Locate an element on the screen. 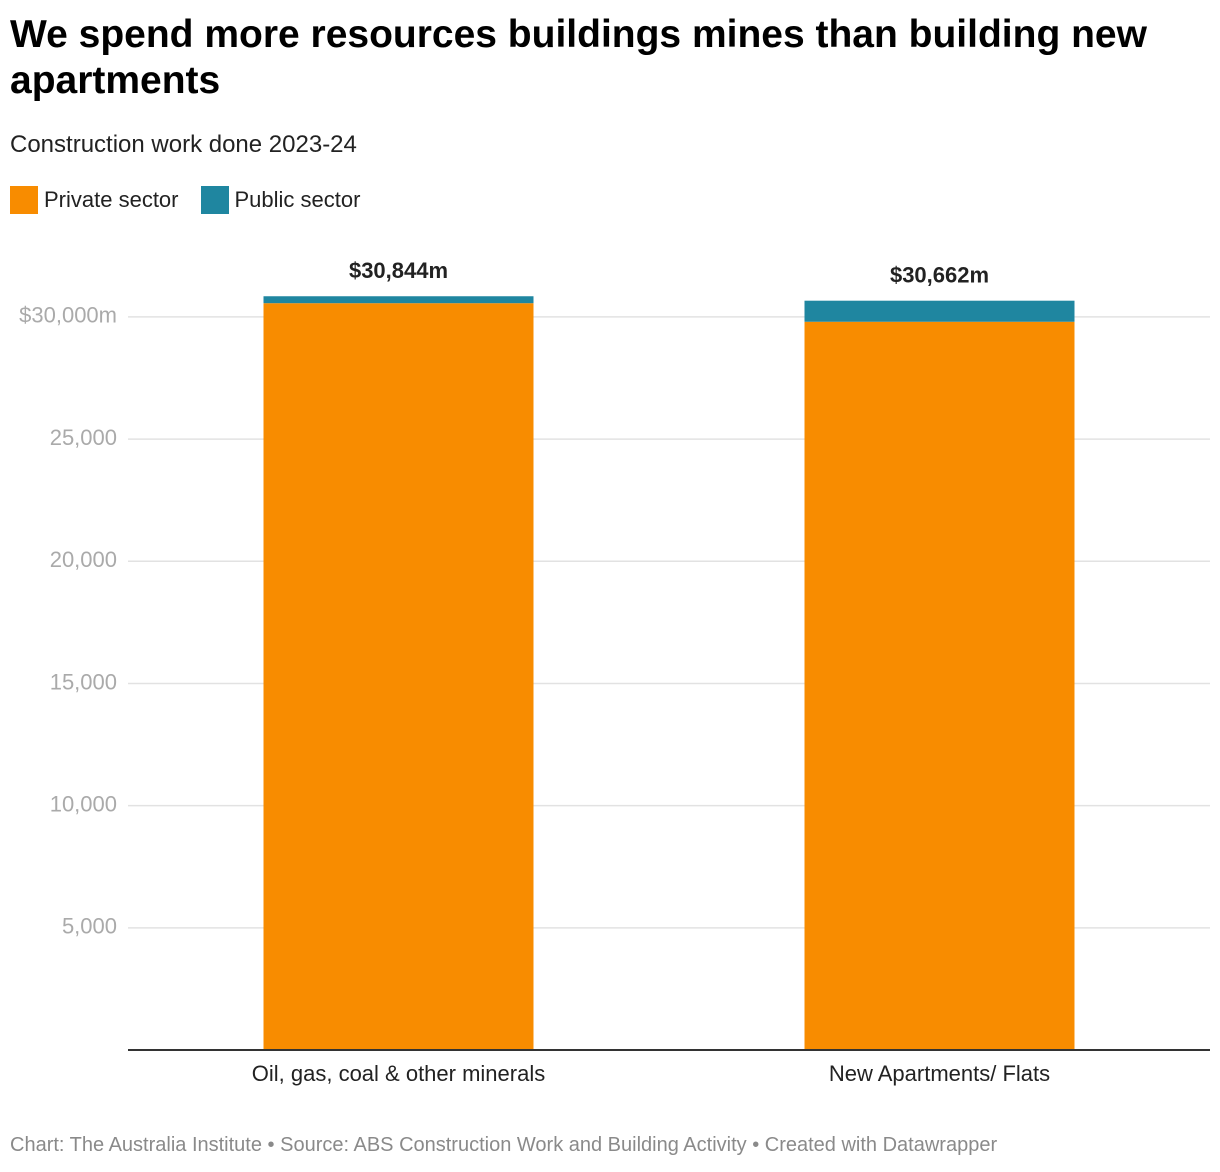 The width and height of the screenshot is (1220, 1172). chart-subtitle: Construction work done 2023-24 is located at coordinates (183, 144).